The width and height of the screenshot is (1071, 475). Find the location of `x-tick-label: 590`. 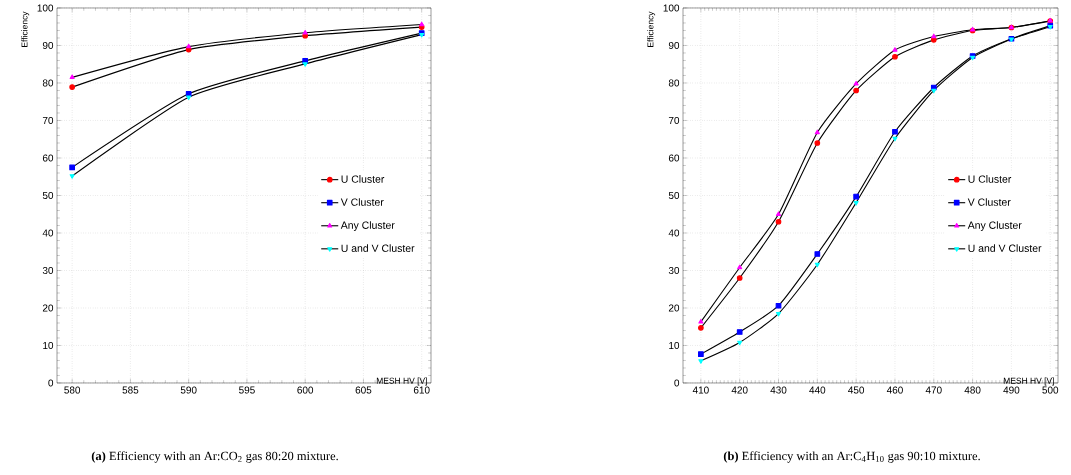

x-tick-label: 590 is located at coordinates (188, 390).